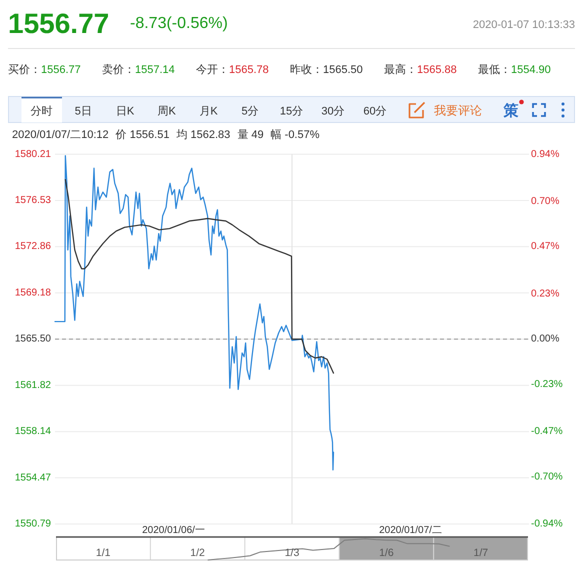 This screenshot has height=569, width=583. Describe the element at coordinates (33, 246) in the screenshot. I see `y-tick-label: 1572.86` at that location.